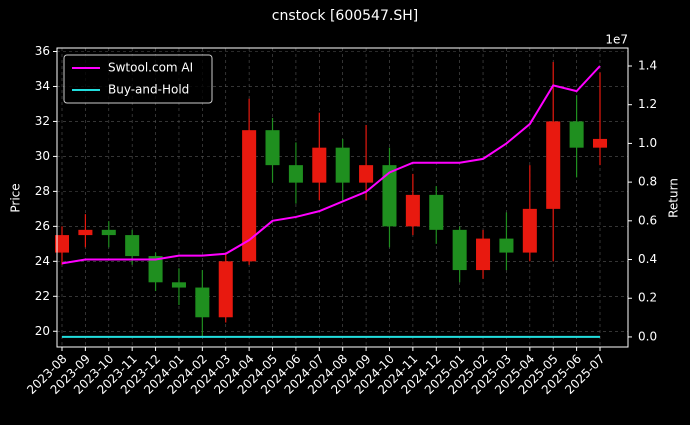 The image size is (690, 425). What do you see at coordinates (616, 40) in the screenshot?
I see `y2-offset: 1e7` at bounding box center [616, 40].